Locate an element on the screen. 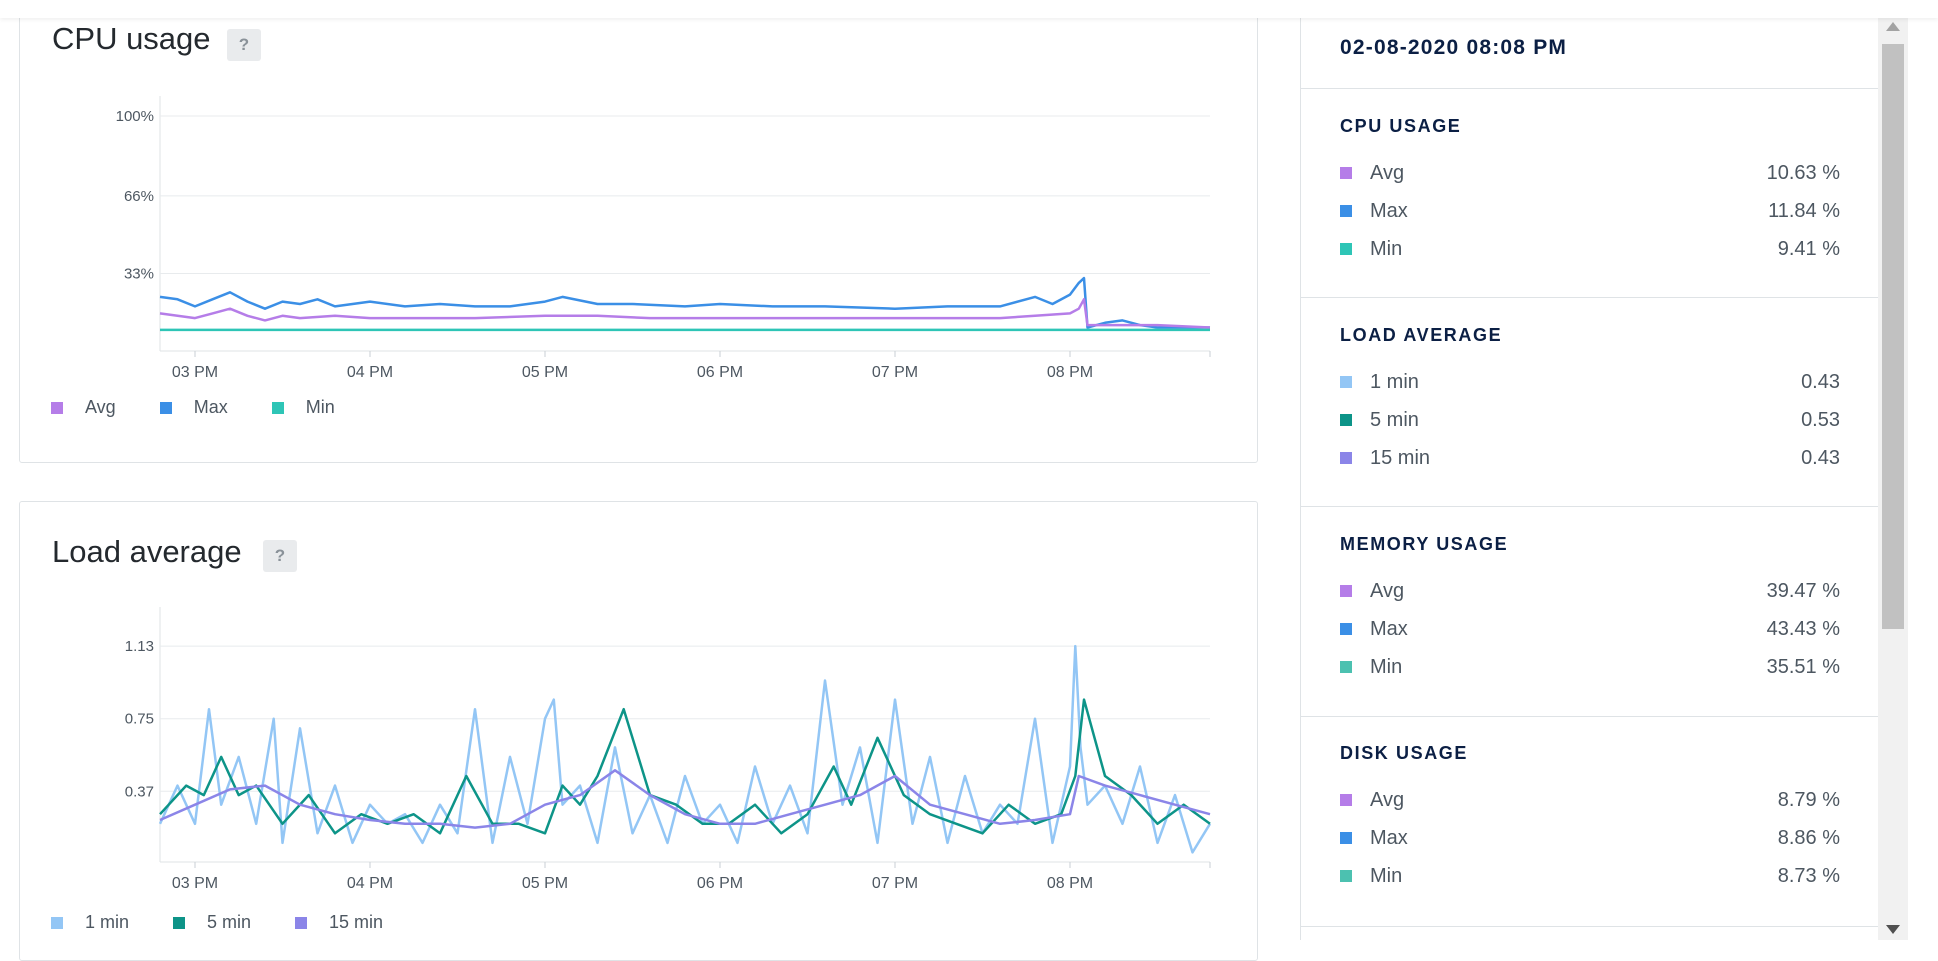  timestamp: 02-08-2020 08:08 PM is located at coordinates (1454, 47).